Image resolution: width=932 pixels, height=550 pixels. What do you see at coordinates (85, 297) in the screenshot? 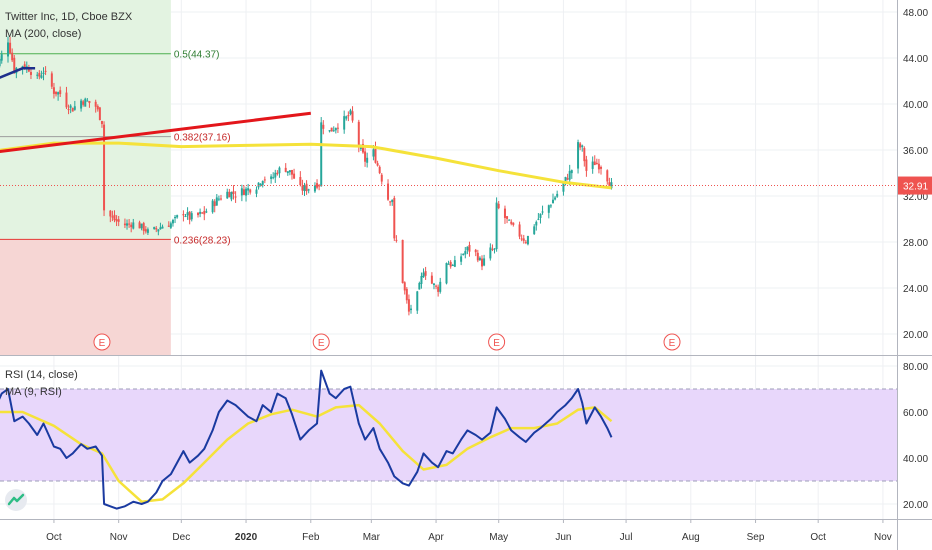
I see `fib-zone-lower` at bounding box center [85, 297].